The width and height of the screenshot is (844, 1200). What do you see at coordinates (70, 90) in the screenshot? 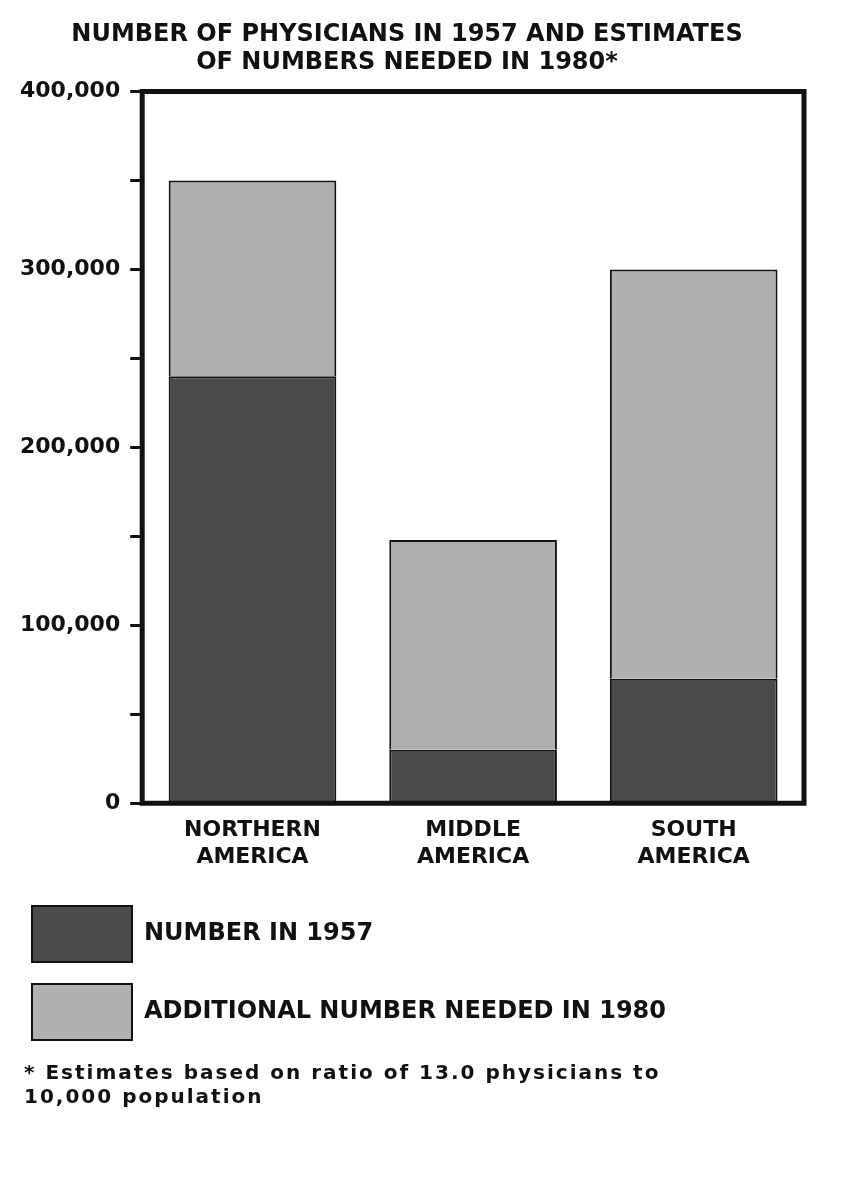
I see `y-tick-label: 400,000` at bounding box center [70, 90].